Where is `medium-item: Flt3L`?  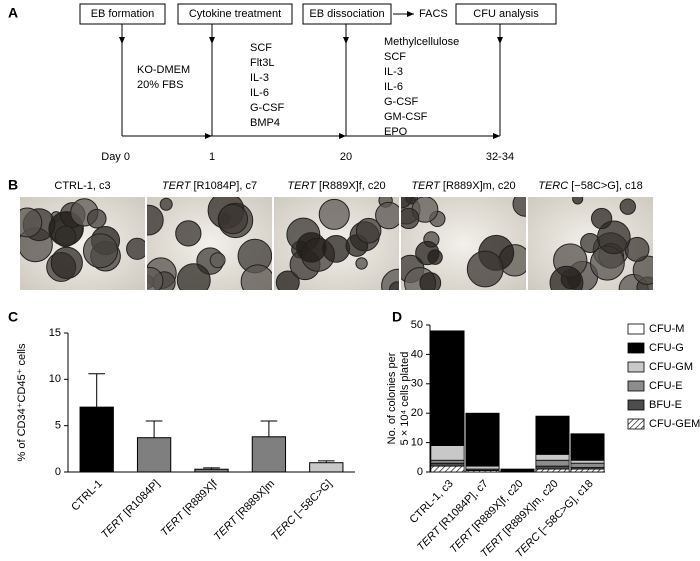
medium-item: Flt3L is located at coordinates (262, 63).